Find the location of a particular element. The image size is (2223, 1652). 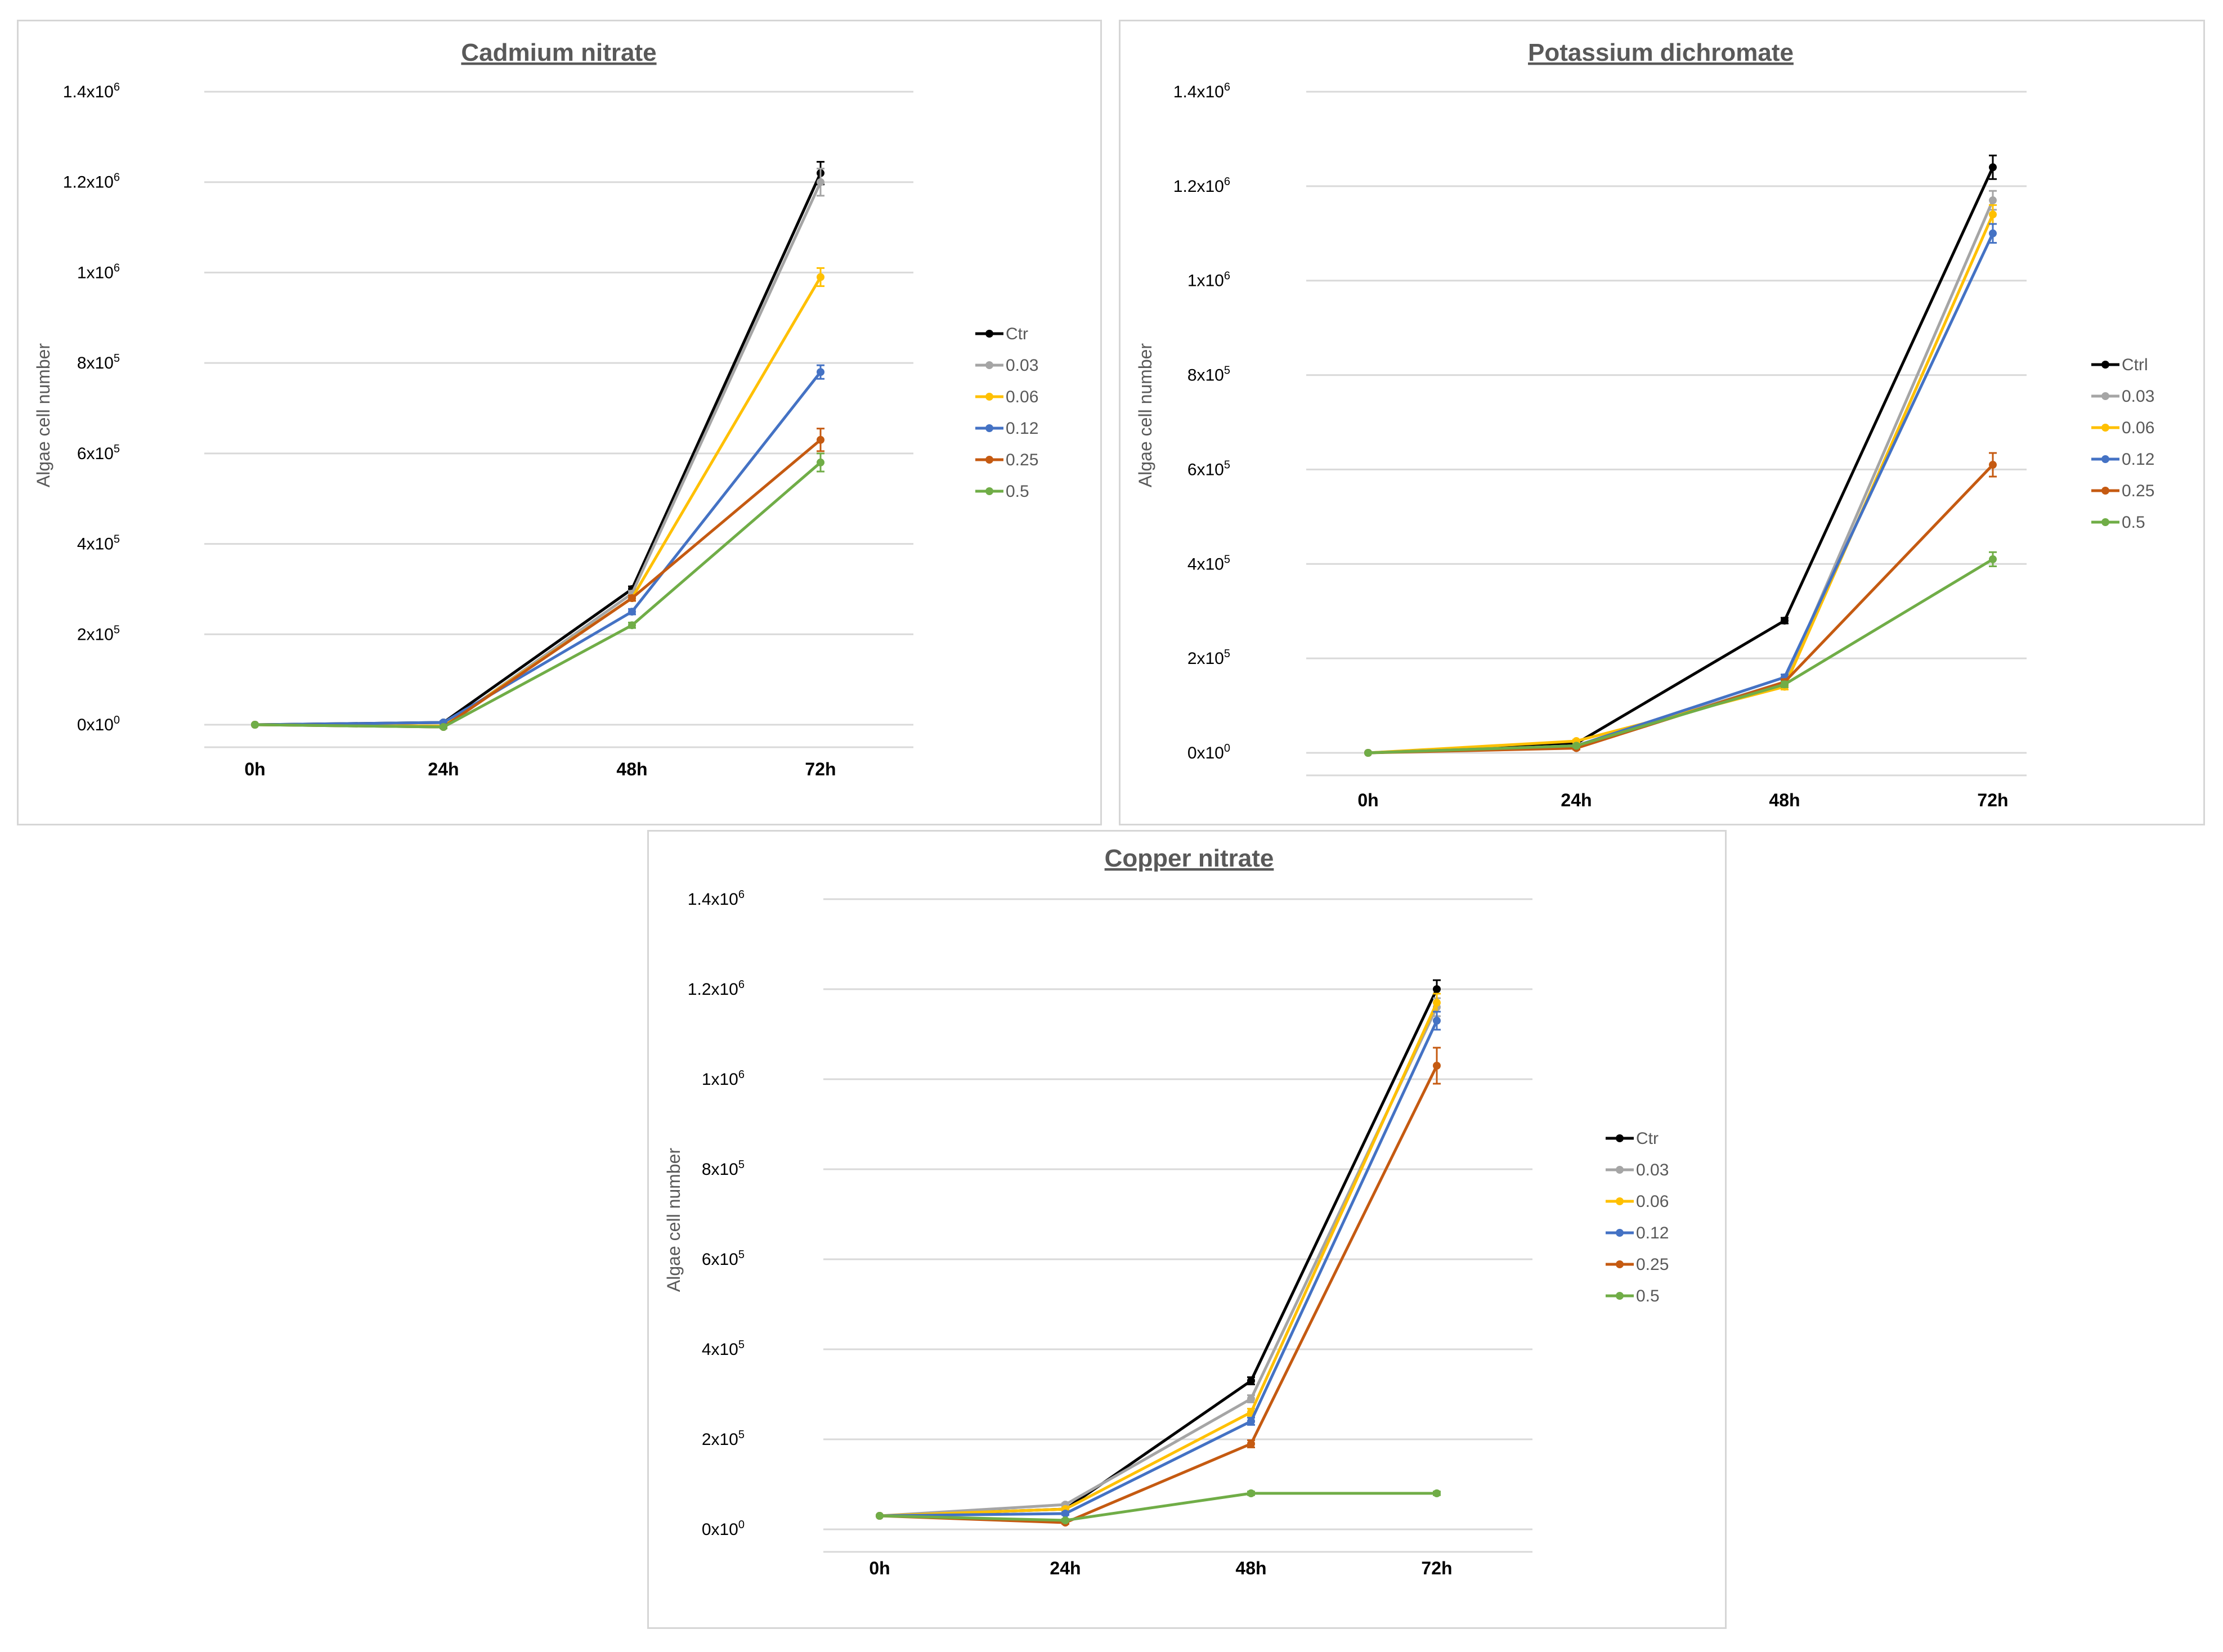

legend-marker-ctr is located at coordinates (1620, 1138).